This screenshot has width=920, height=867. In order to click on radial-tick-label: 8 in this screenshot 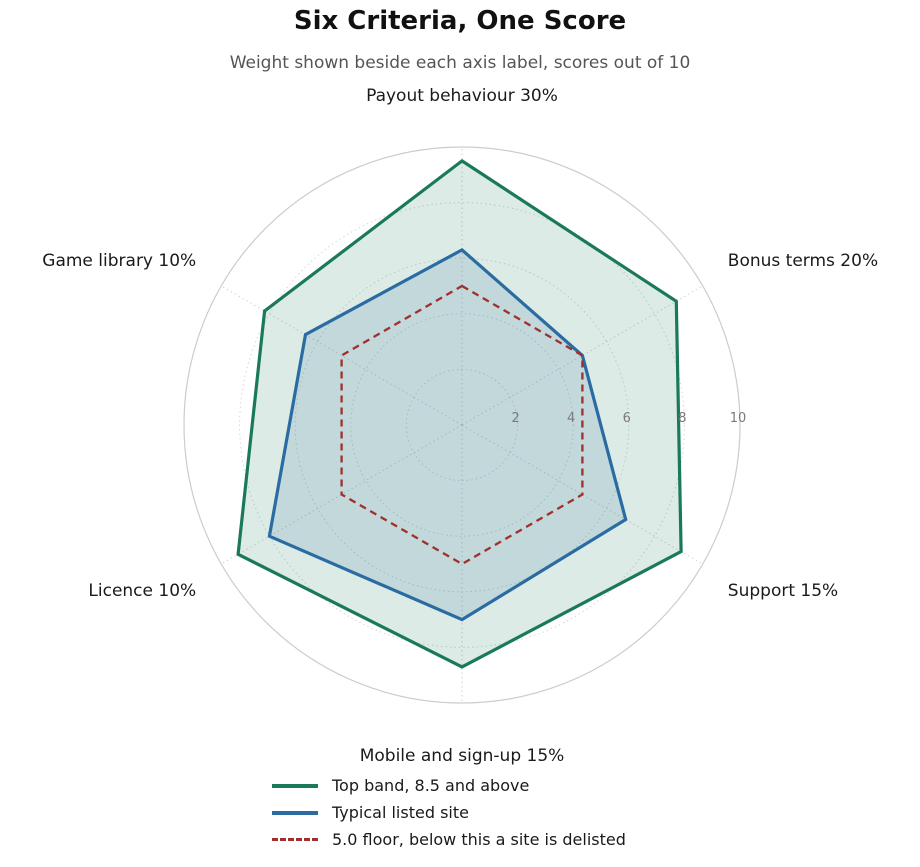, I will do `click(682, 418)`.